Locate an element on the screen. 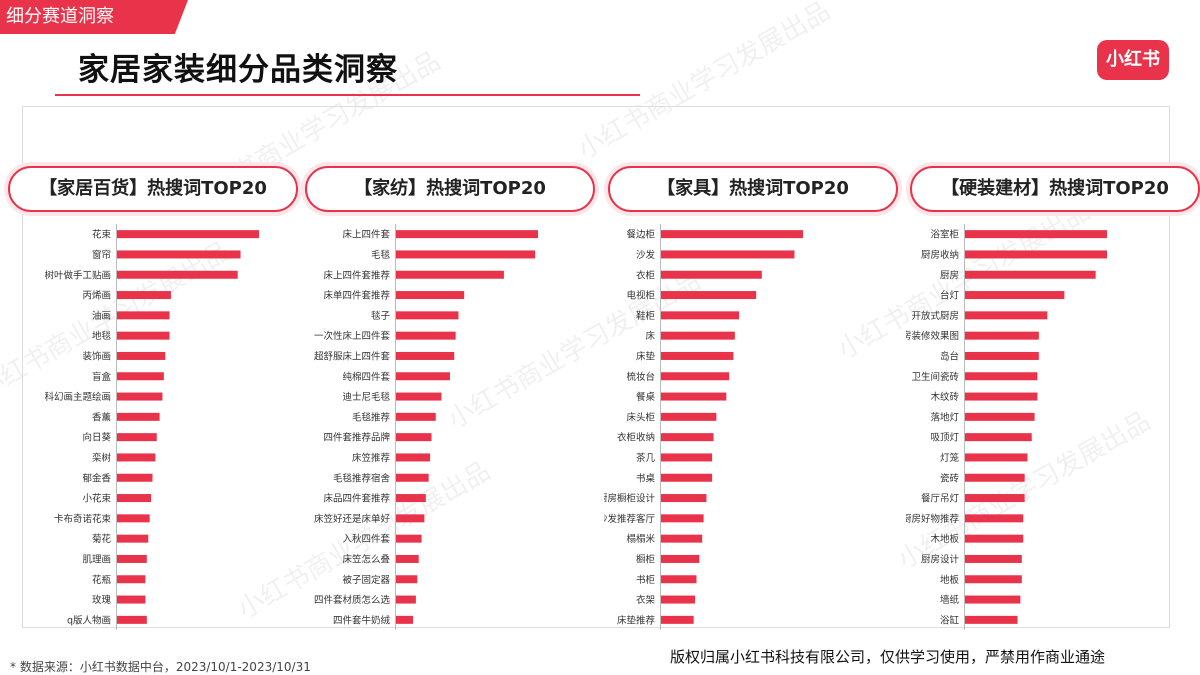 The height and width of the screenshot is (675, 1200). chart-title: 【家纺】热搜词TOP20 is located at coordinates (450, 189).